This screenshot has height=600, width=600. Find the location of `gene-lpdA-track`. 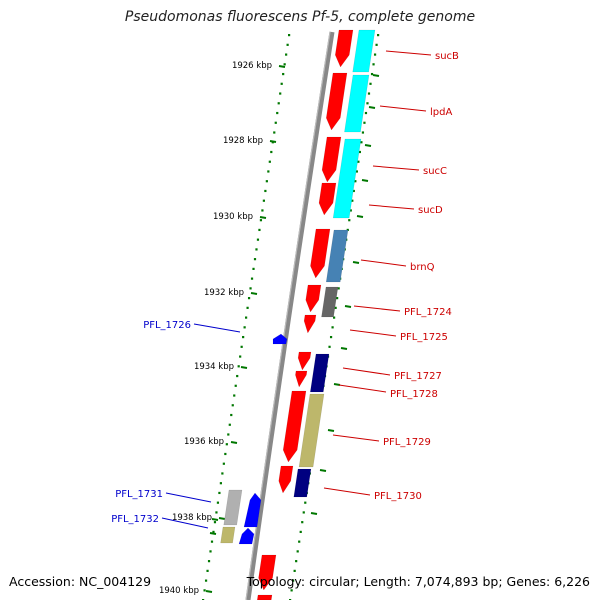

gene-lpdA-track is located at coordinates (357, 103).